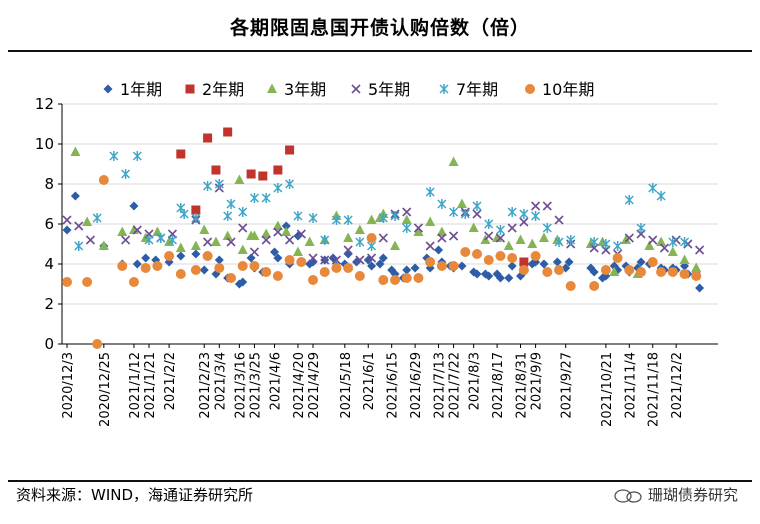 Image resolution: width=760 pixels, height=524 pixels. I want to click on x-tick-label: 2020/12/3, so click(68, 385).